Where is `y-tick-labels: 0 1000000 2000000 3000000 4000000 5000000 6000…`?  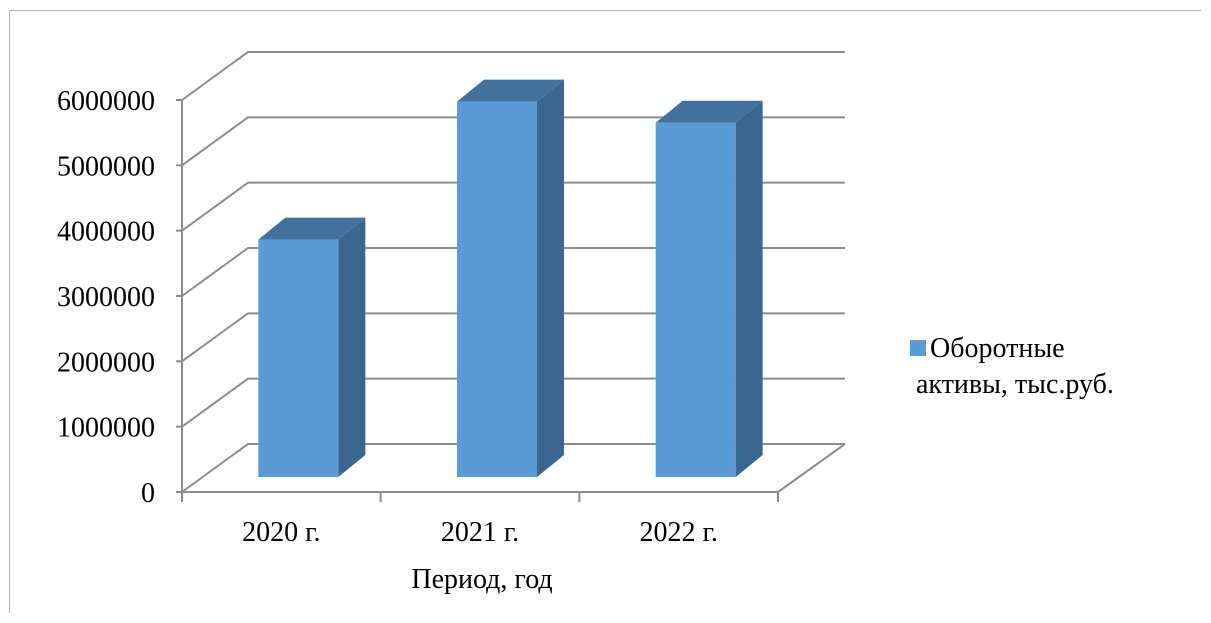 y-tick-labels: 0 1000000 2000000 3000000 4000000 5000000 6000… is located at coordinates (106, 297).